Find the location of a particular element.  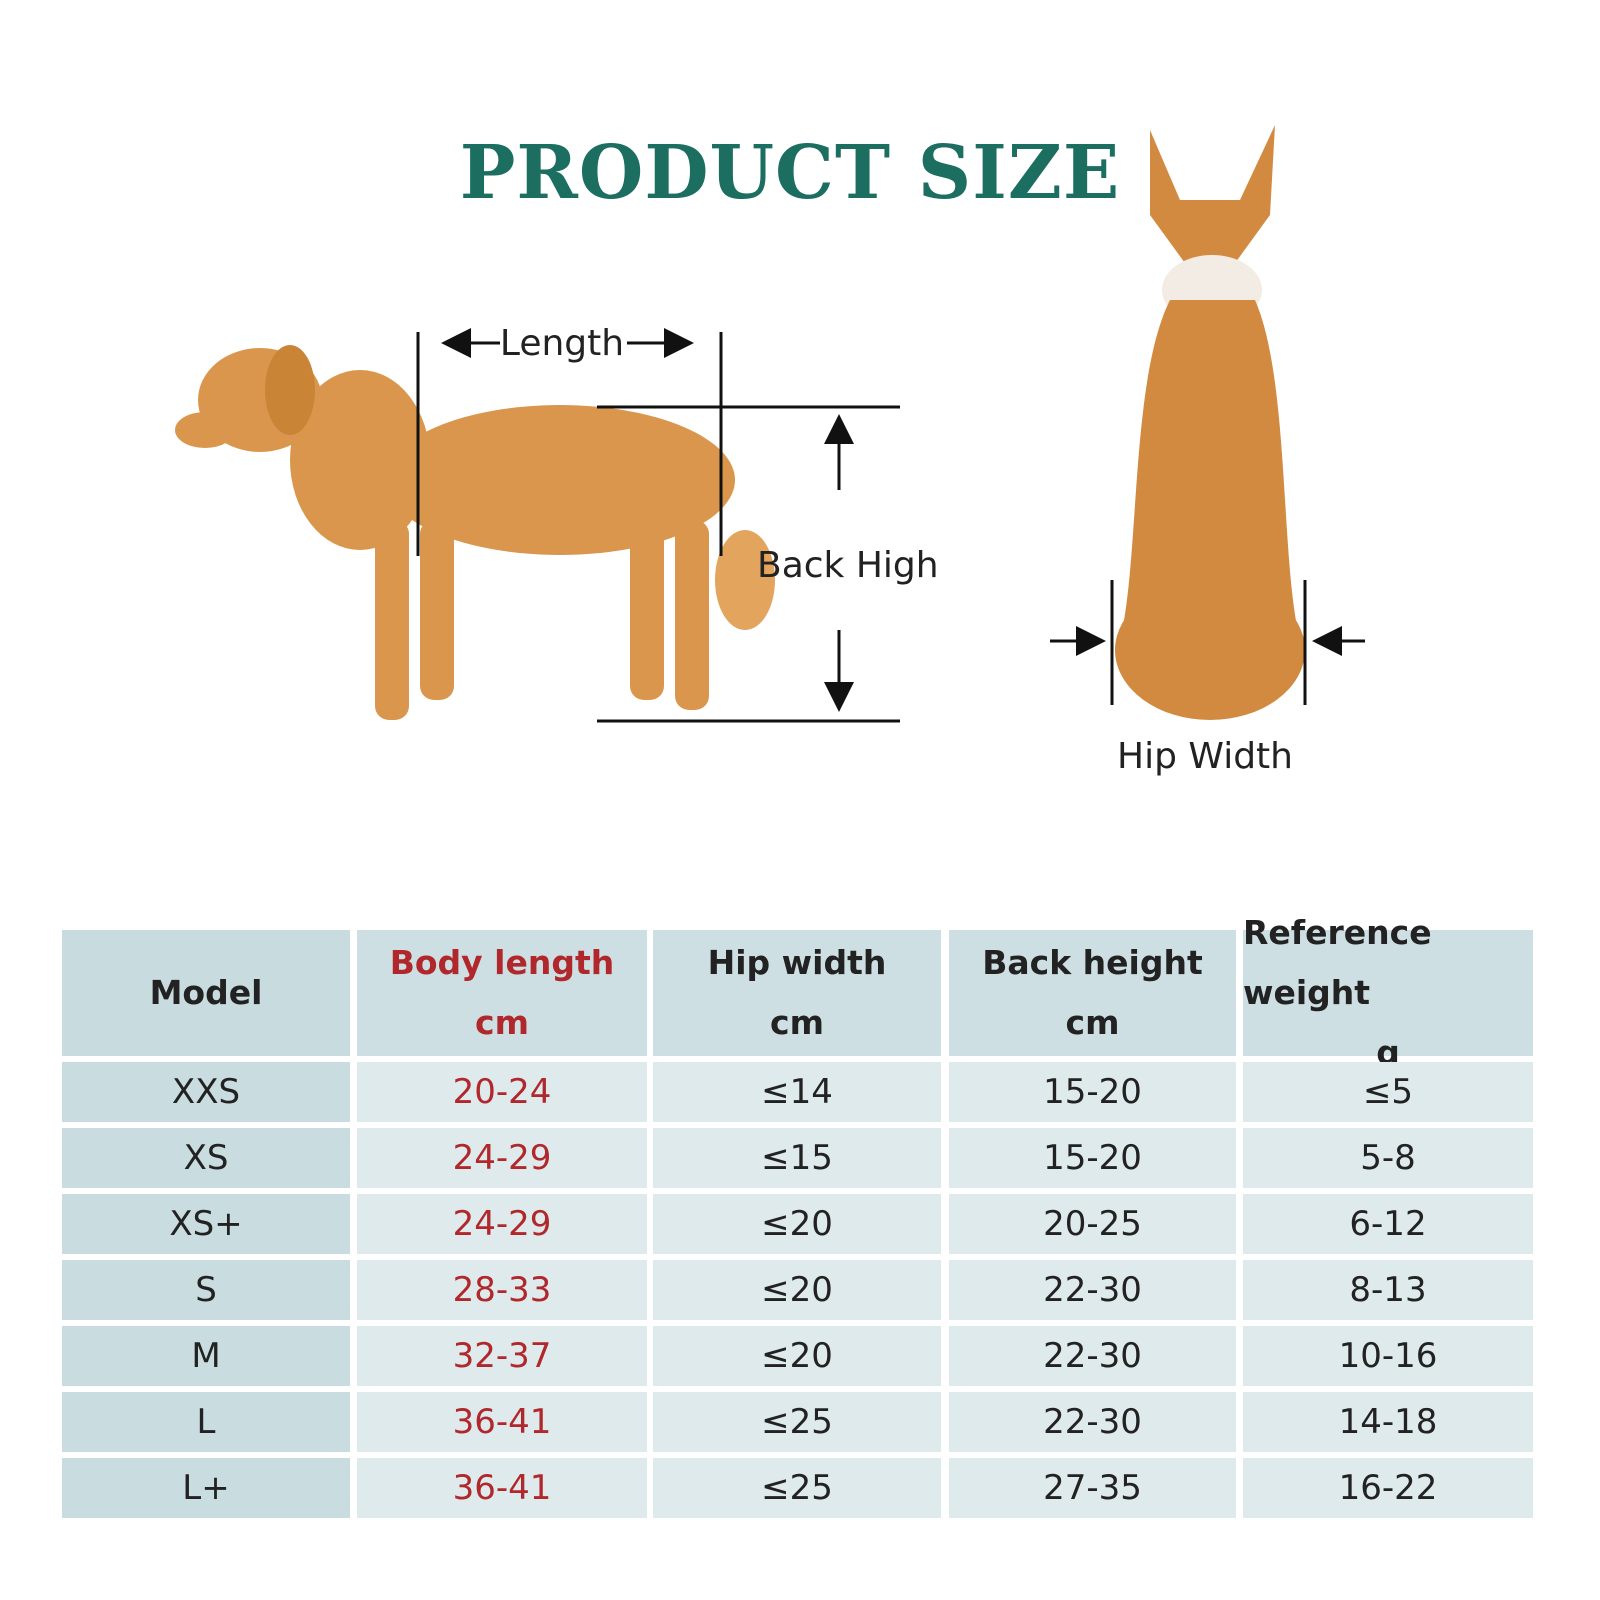

table-cell: L is located at coordinates (206, 1422).